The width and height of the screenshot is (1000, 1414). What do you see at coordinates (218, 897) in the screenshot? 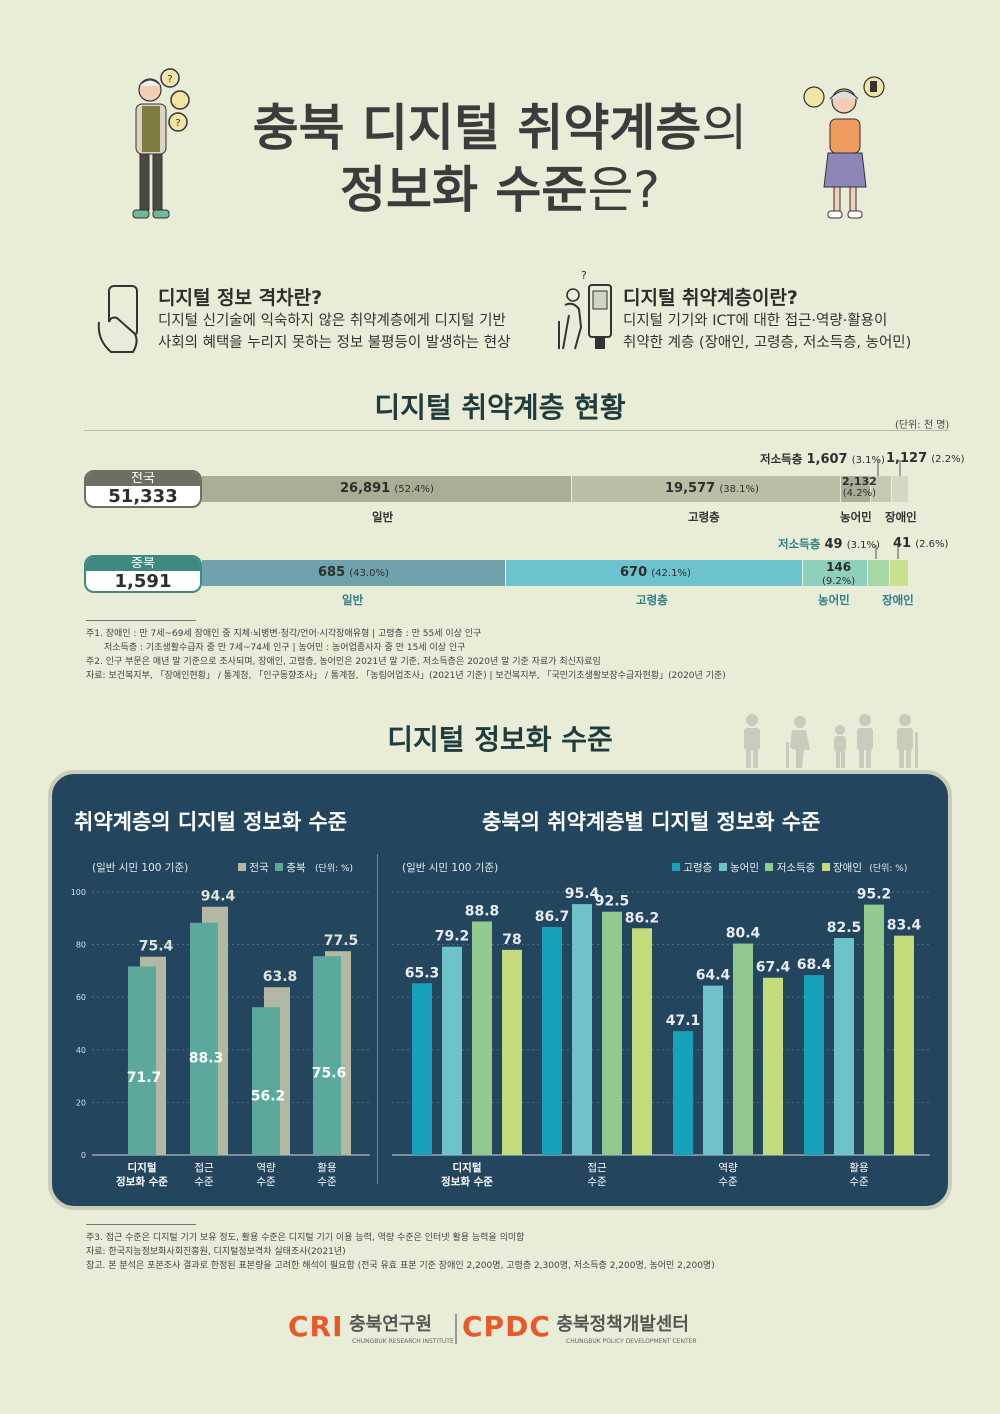
I see `chart1-value-national: 94.4` at bounding box center [218, 897].